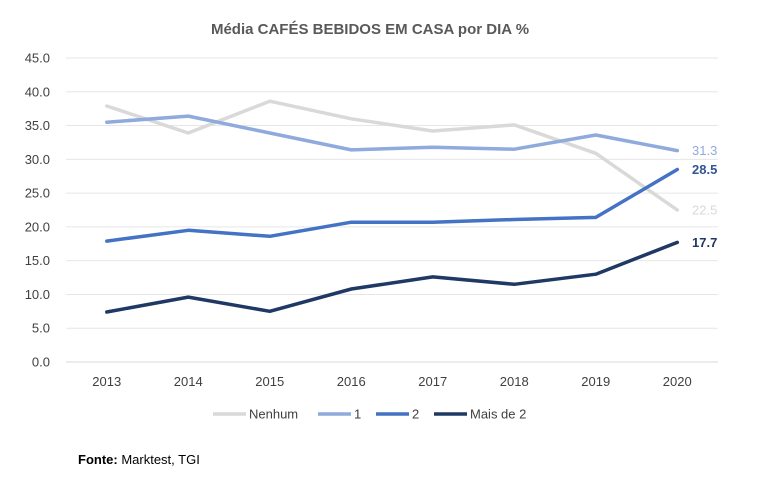 This screenshot has height=484, width=763. What do you see at coordinates (704, 242) in the screenshot?
I see `data-label: 17.7` at bounding box center [704, 242].